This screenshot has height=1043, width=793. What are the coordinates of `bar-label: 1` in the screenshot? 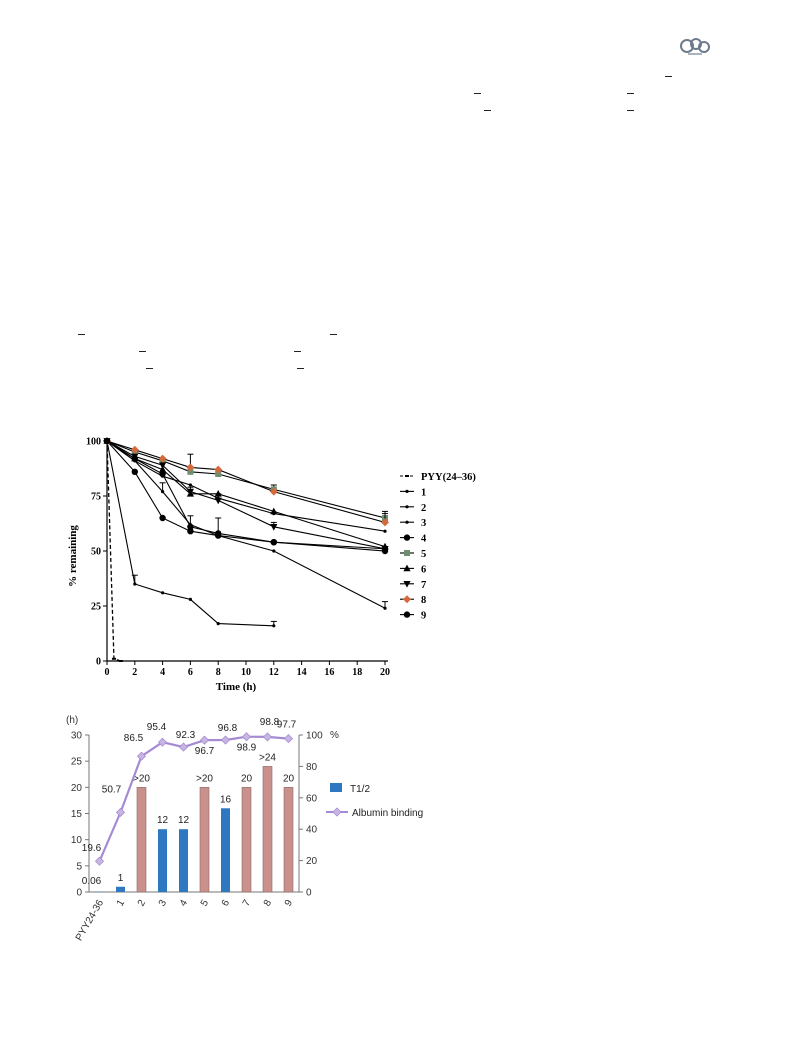 It's located at (121, 878).